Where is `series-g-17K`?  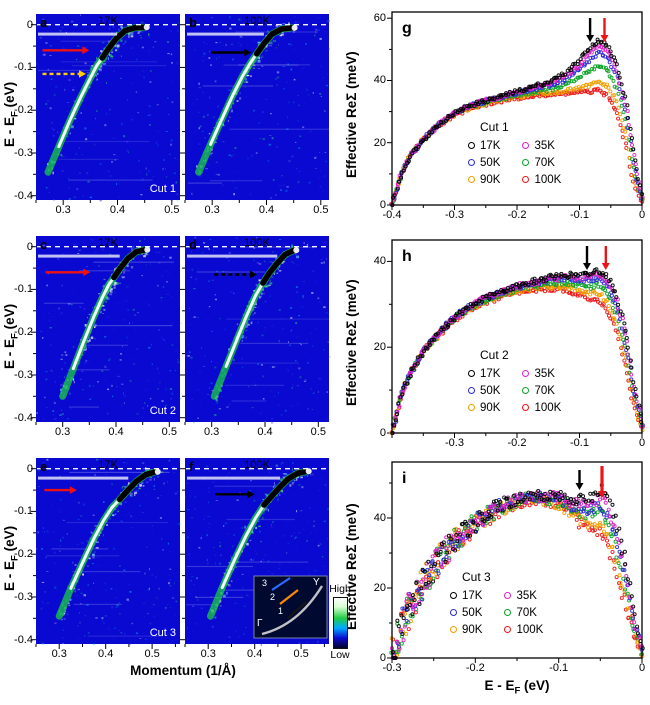 series-g-17K is located at coordinates (517, 122).